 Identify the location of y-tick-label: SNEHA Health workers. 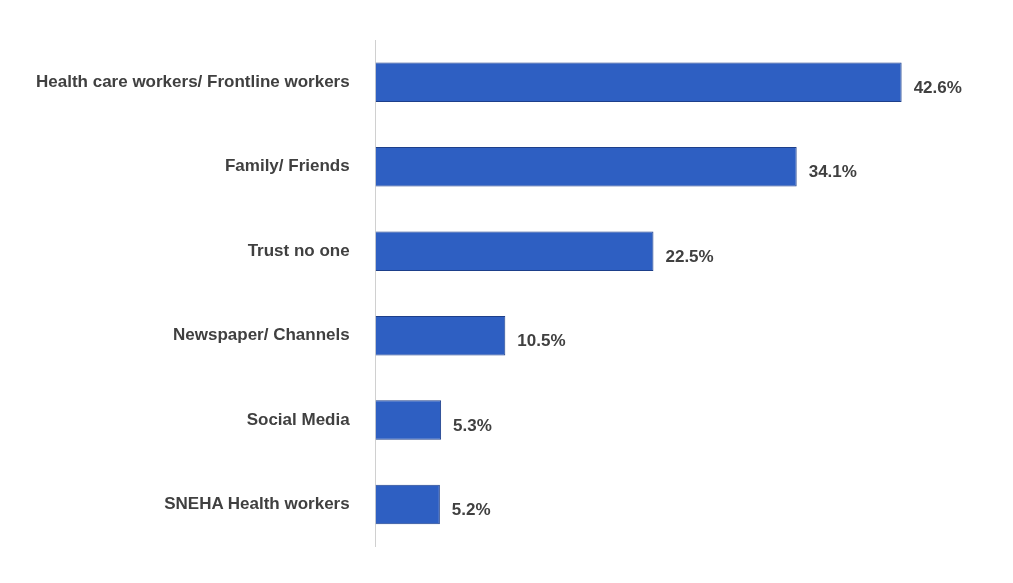
(257, 504).